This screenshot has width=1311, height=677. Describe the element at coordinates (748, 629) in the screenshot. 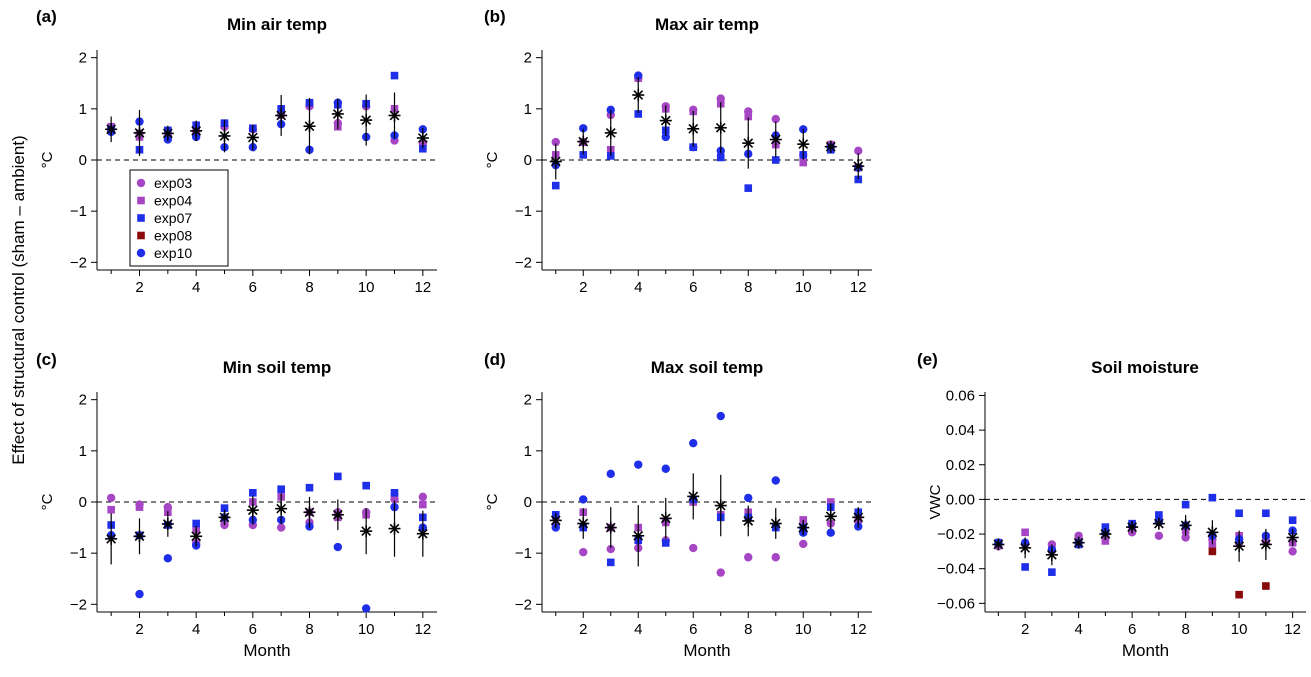

I see `x-tick-label: 8` at that location.